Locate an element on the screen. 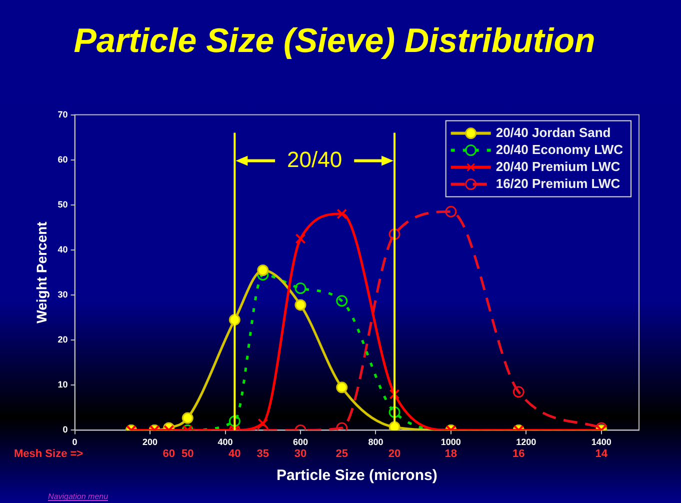 The width and height of the screenshot is (681, 503). legend-label: 20/40 Jordan Sand is located at coordinates (553, 132).